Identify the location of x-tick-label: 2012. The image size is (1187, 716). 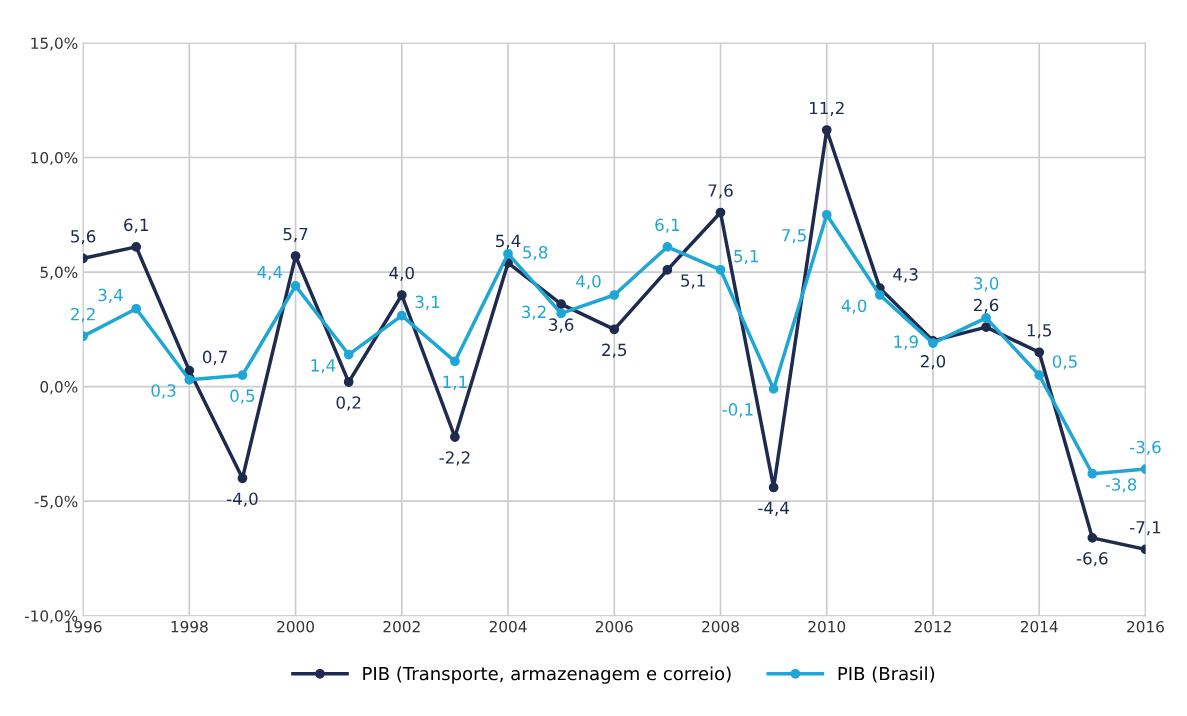
(932, 626).